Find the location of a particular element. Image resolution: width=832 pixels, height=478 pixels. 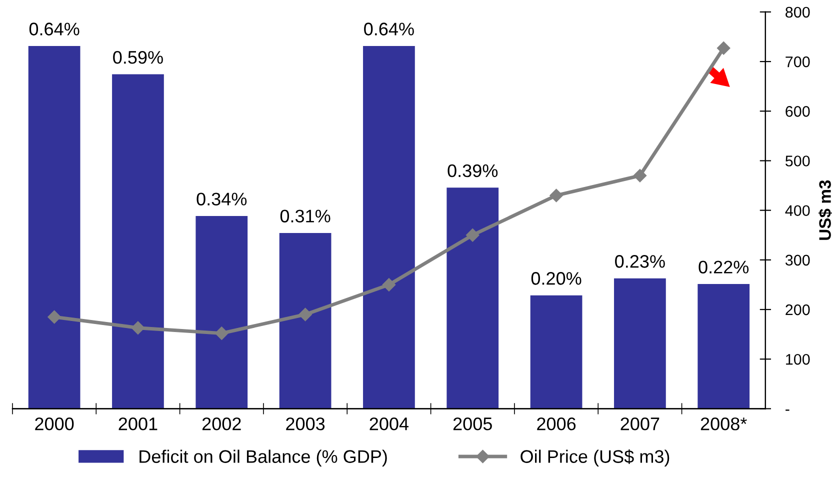

x-tick-label: 2005 is located at coordinates (472, 424).